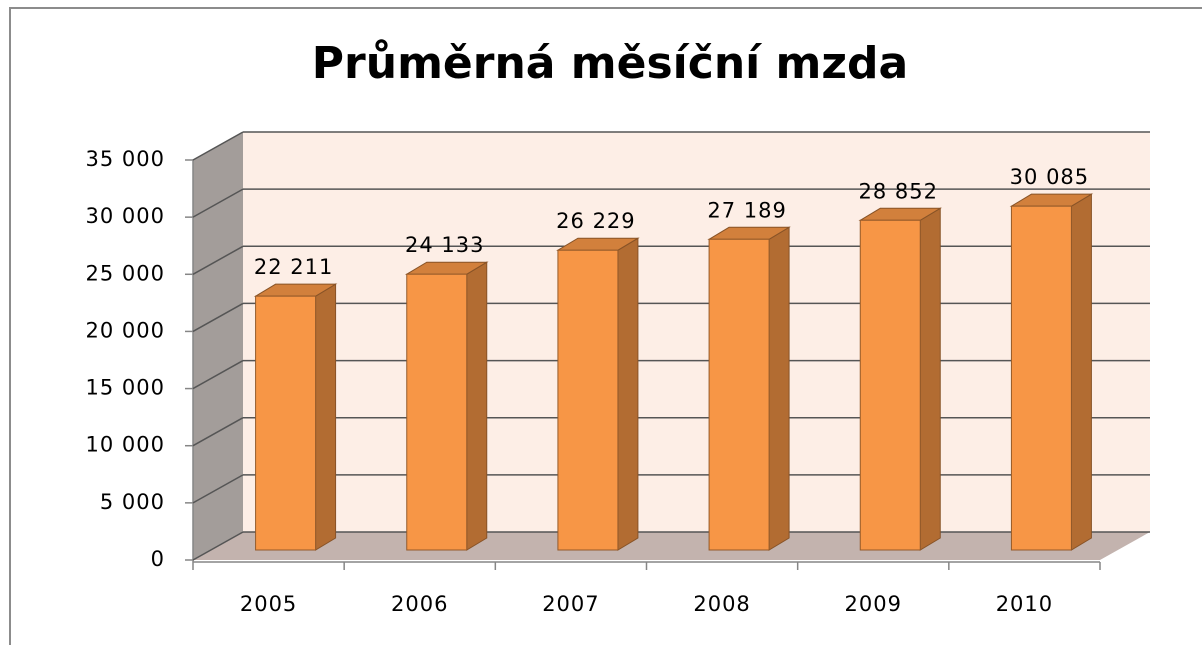 This screenshot has width=1202, height=645. What do you see at coordinates (721, 604) in the screenshot?
I see `x-tick-label: 2008` at bounding box center [721, 604].